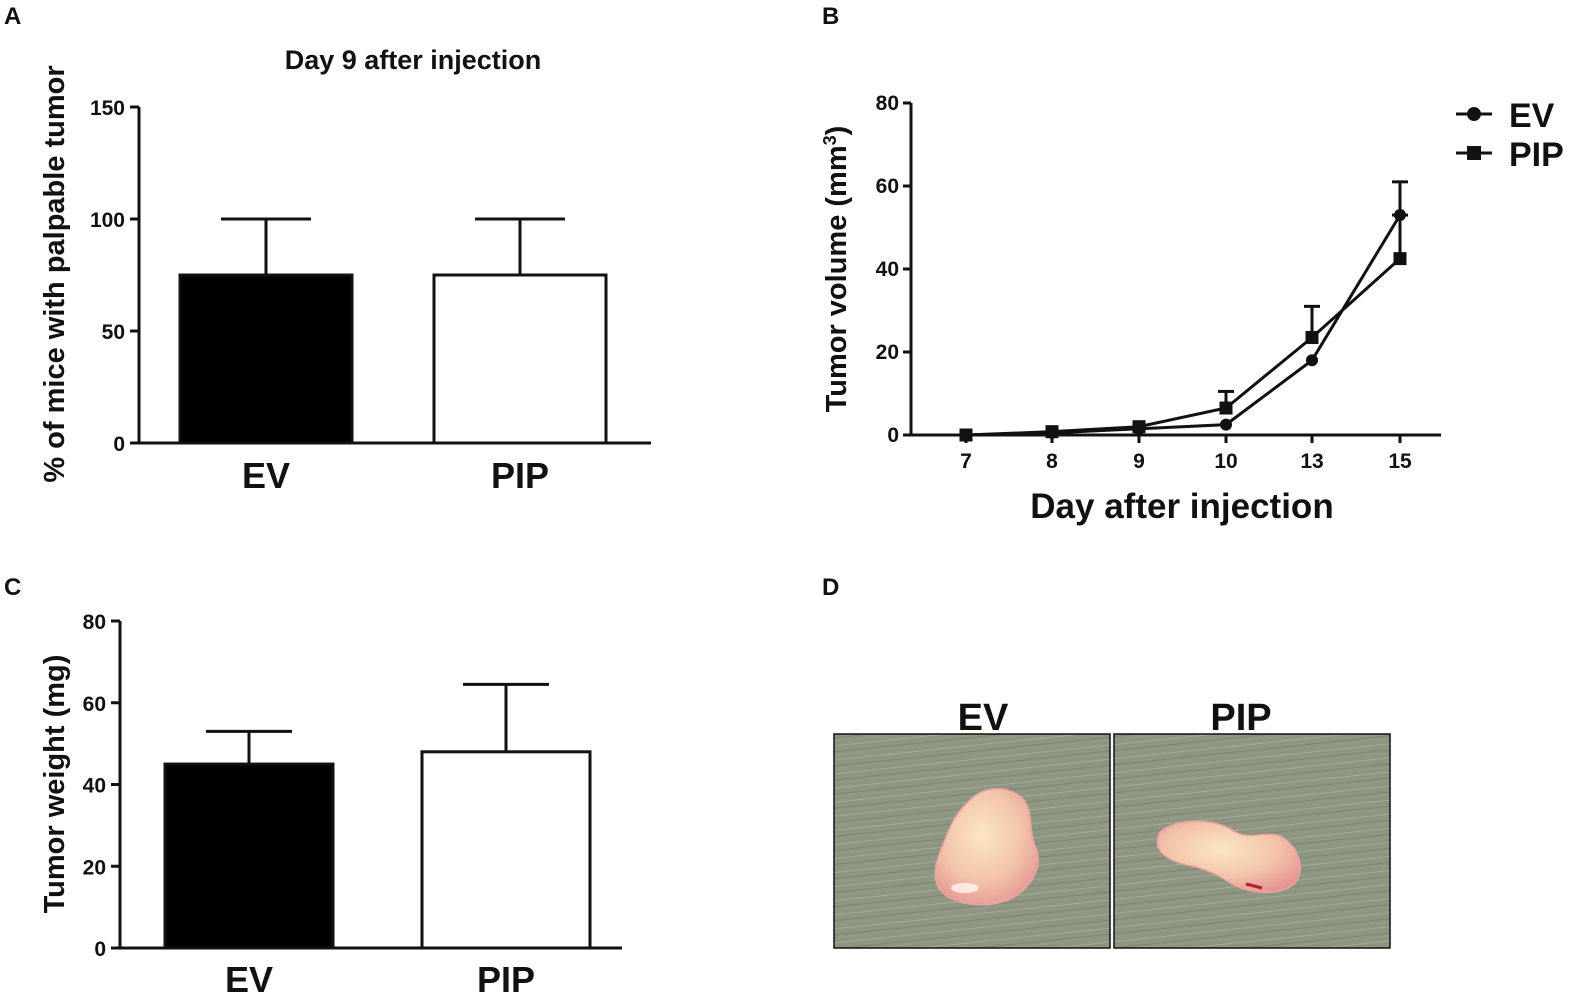  What do you see at coordinates (830, 587) in the screenshot?
I see `panel-label-d: D` at bounding box center [830, 587].